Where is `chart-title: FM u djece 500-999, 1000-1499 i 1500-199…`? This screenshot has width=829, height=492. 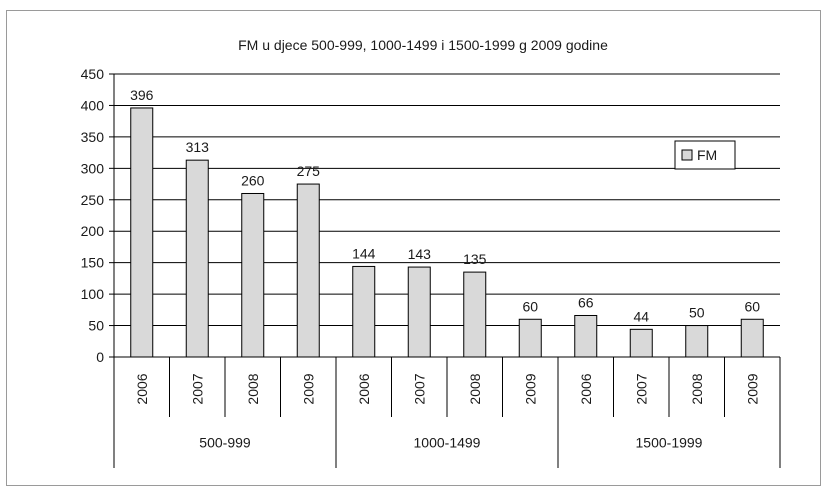 chart-title: FM u djece 500-999, 1000-1499 i 1500-199… is located at coordinates (423, 45).